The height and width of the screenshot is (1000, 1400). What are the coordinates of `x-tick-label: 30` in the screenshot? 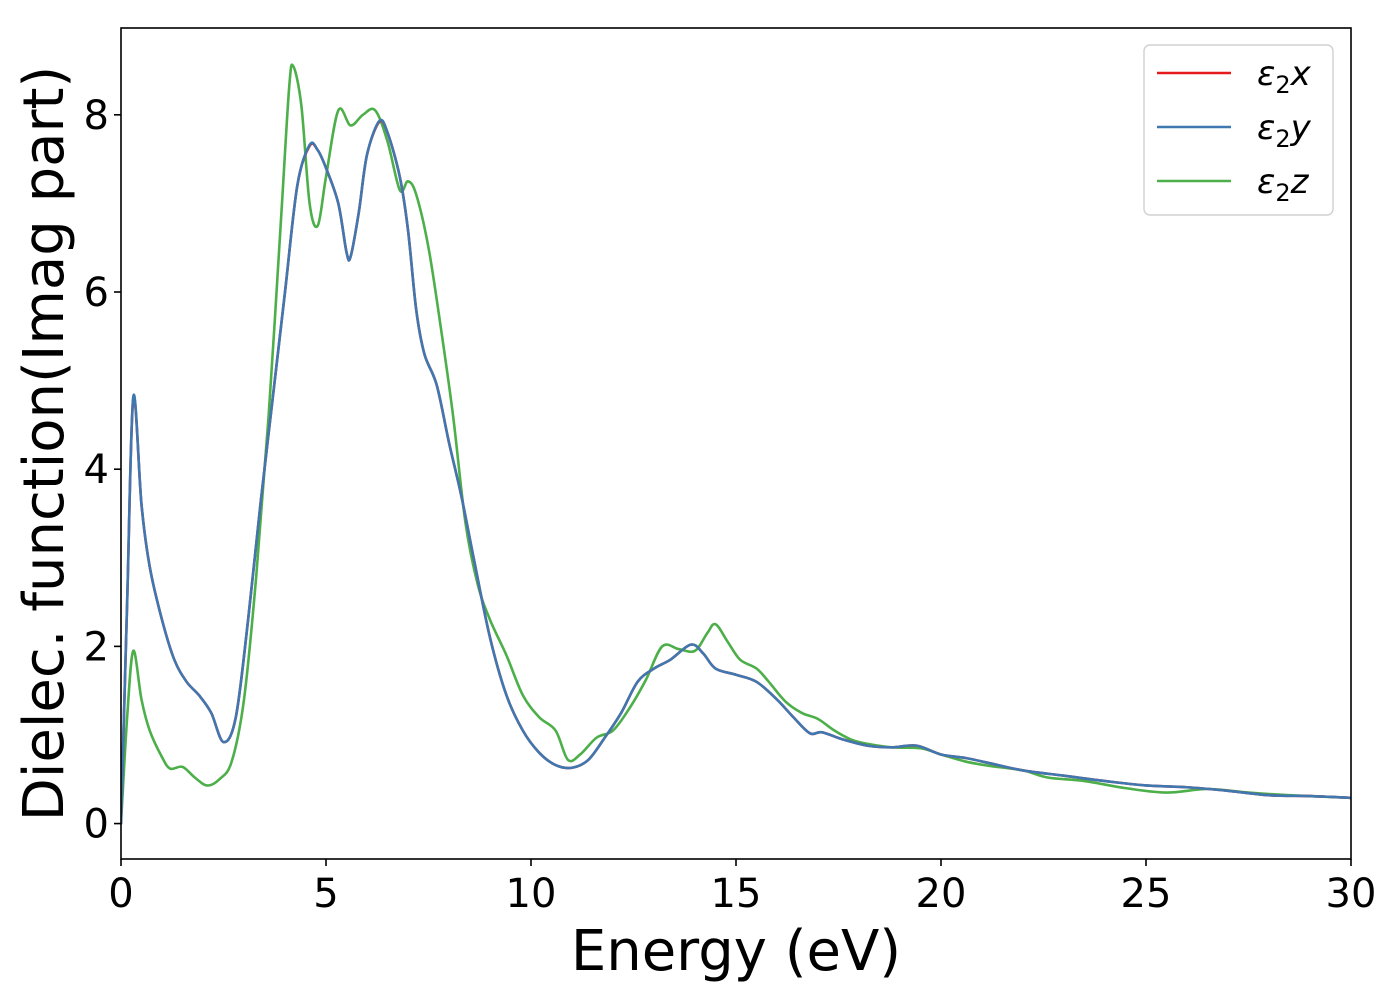 It's located at (1351, 894).